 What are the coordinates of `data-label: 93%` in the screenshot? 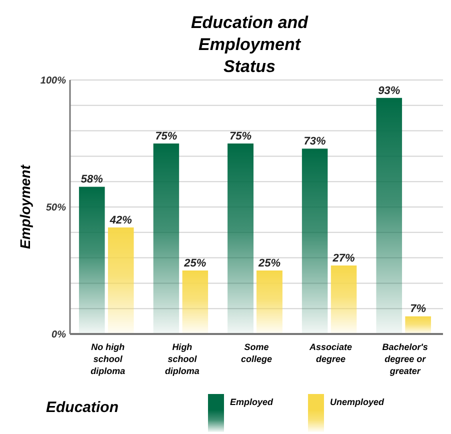 It's located at (389, 90).